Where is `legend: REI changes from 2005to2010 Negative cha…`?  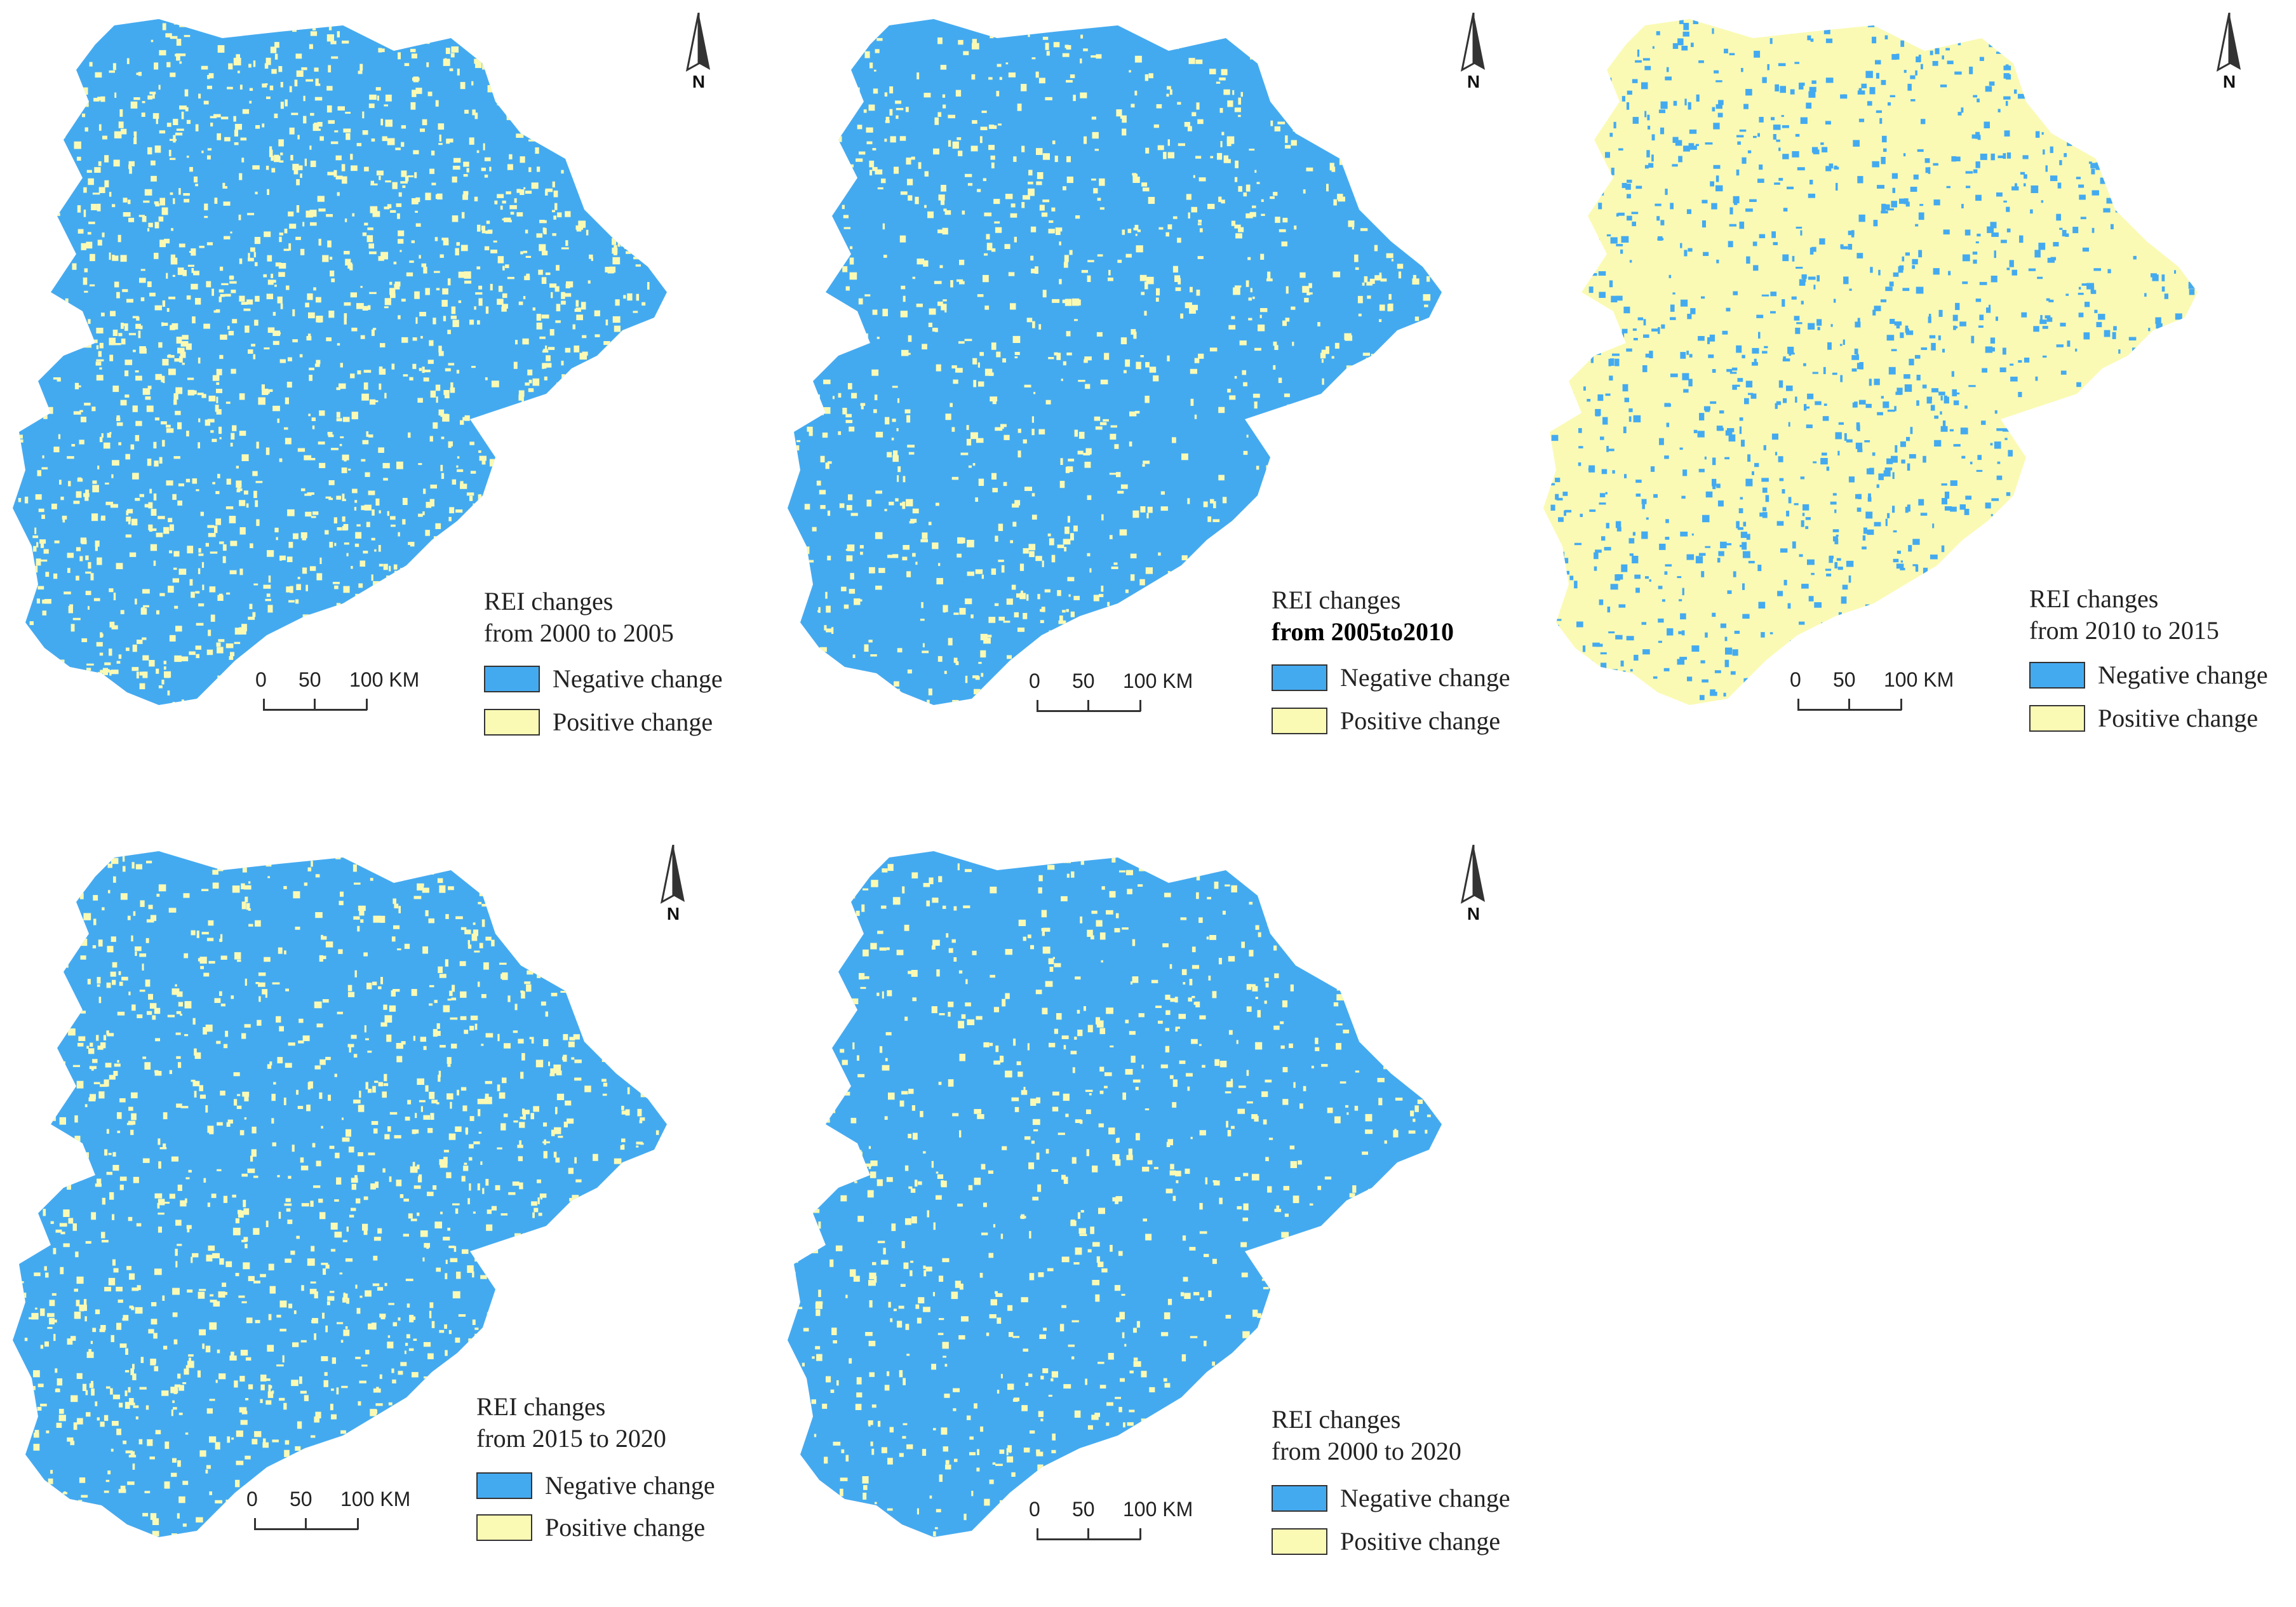 legend: REI changes from 2005to2010 Negative cha… is located at coordinates (1405, 667).